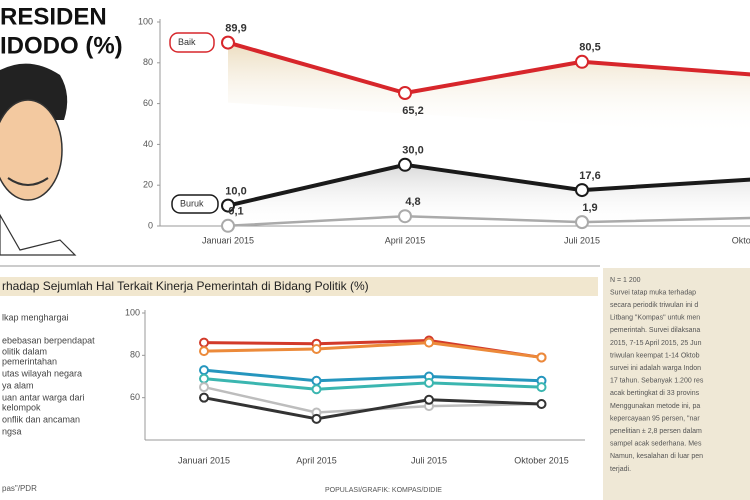 The height and width of the screenshot is (500, 750). Describe the element at coordinates (43, 397) in the screenshot. I see `side-label: uan antar warga dari` at that location.